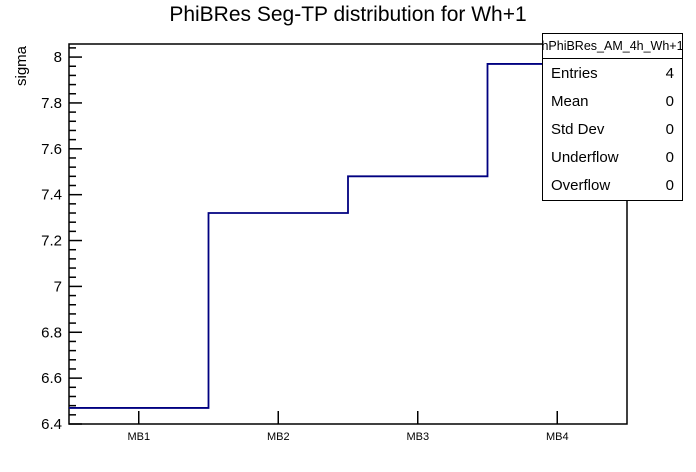  Describe the element at coordinates (612, 129) in the screenshot. I see `stats-row-stddev: Std Dev 0` at that location.